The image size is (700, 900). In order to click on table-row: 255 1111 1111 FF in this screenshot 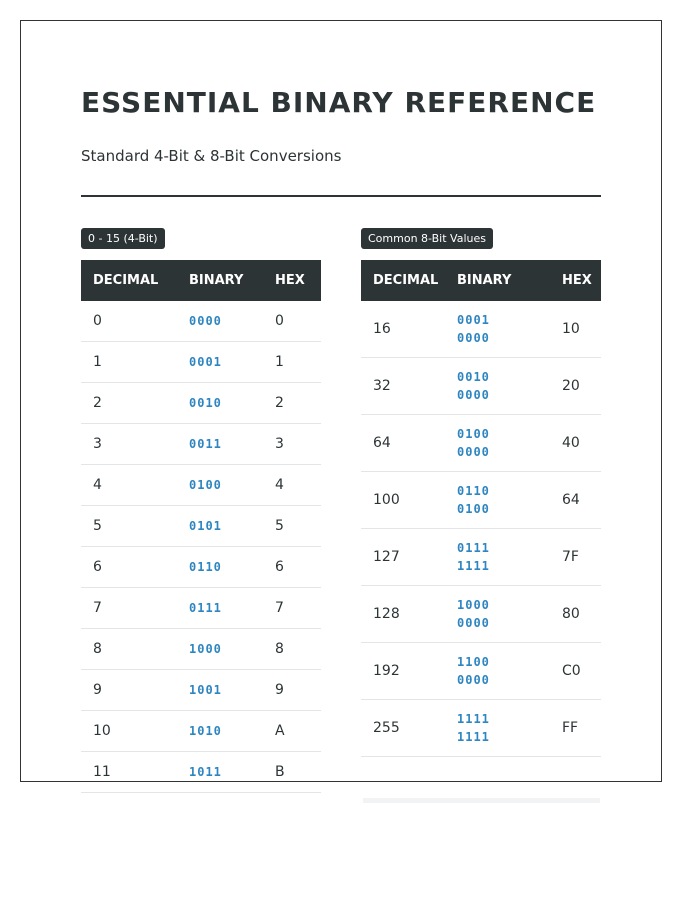, I will do `click(481, 728)`.